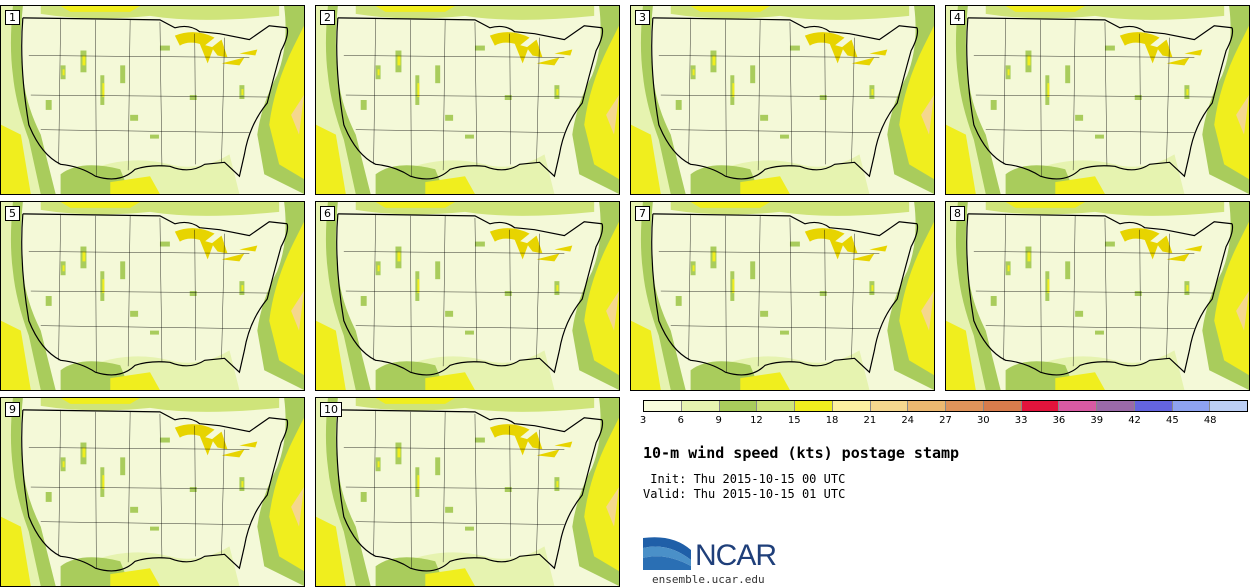 The width and height of the screenshot is (1260, 588). I want to click on member-label: 9, so click(12, 409).